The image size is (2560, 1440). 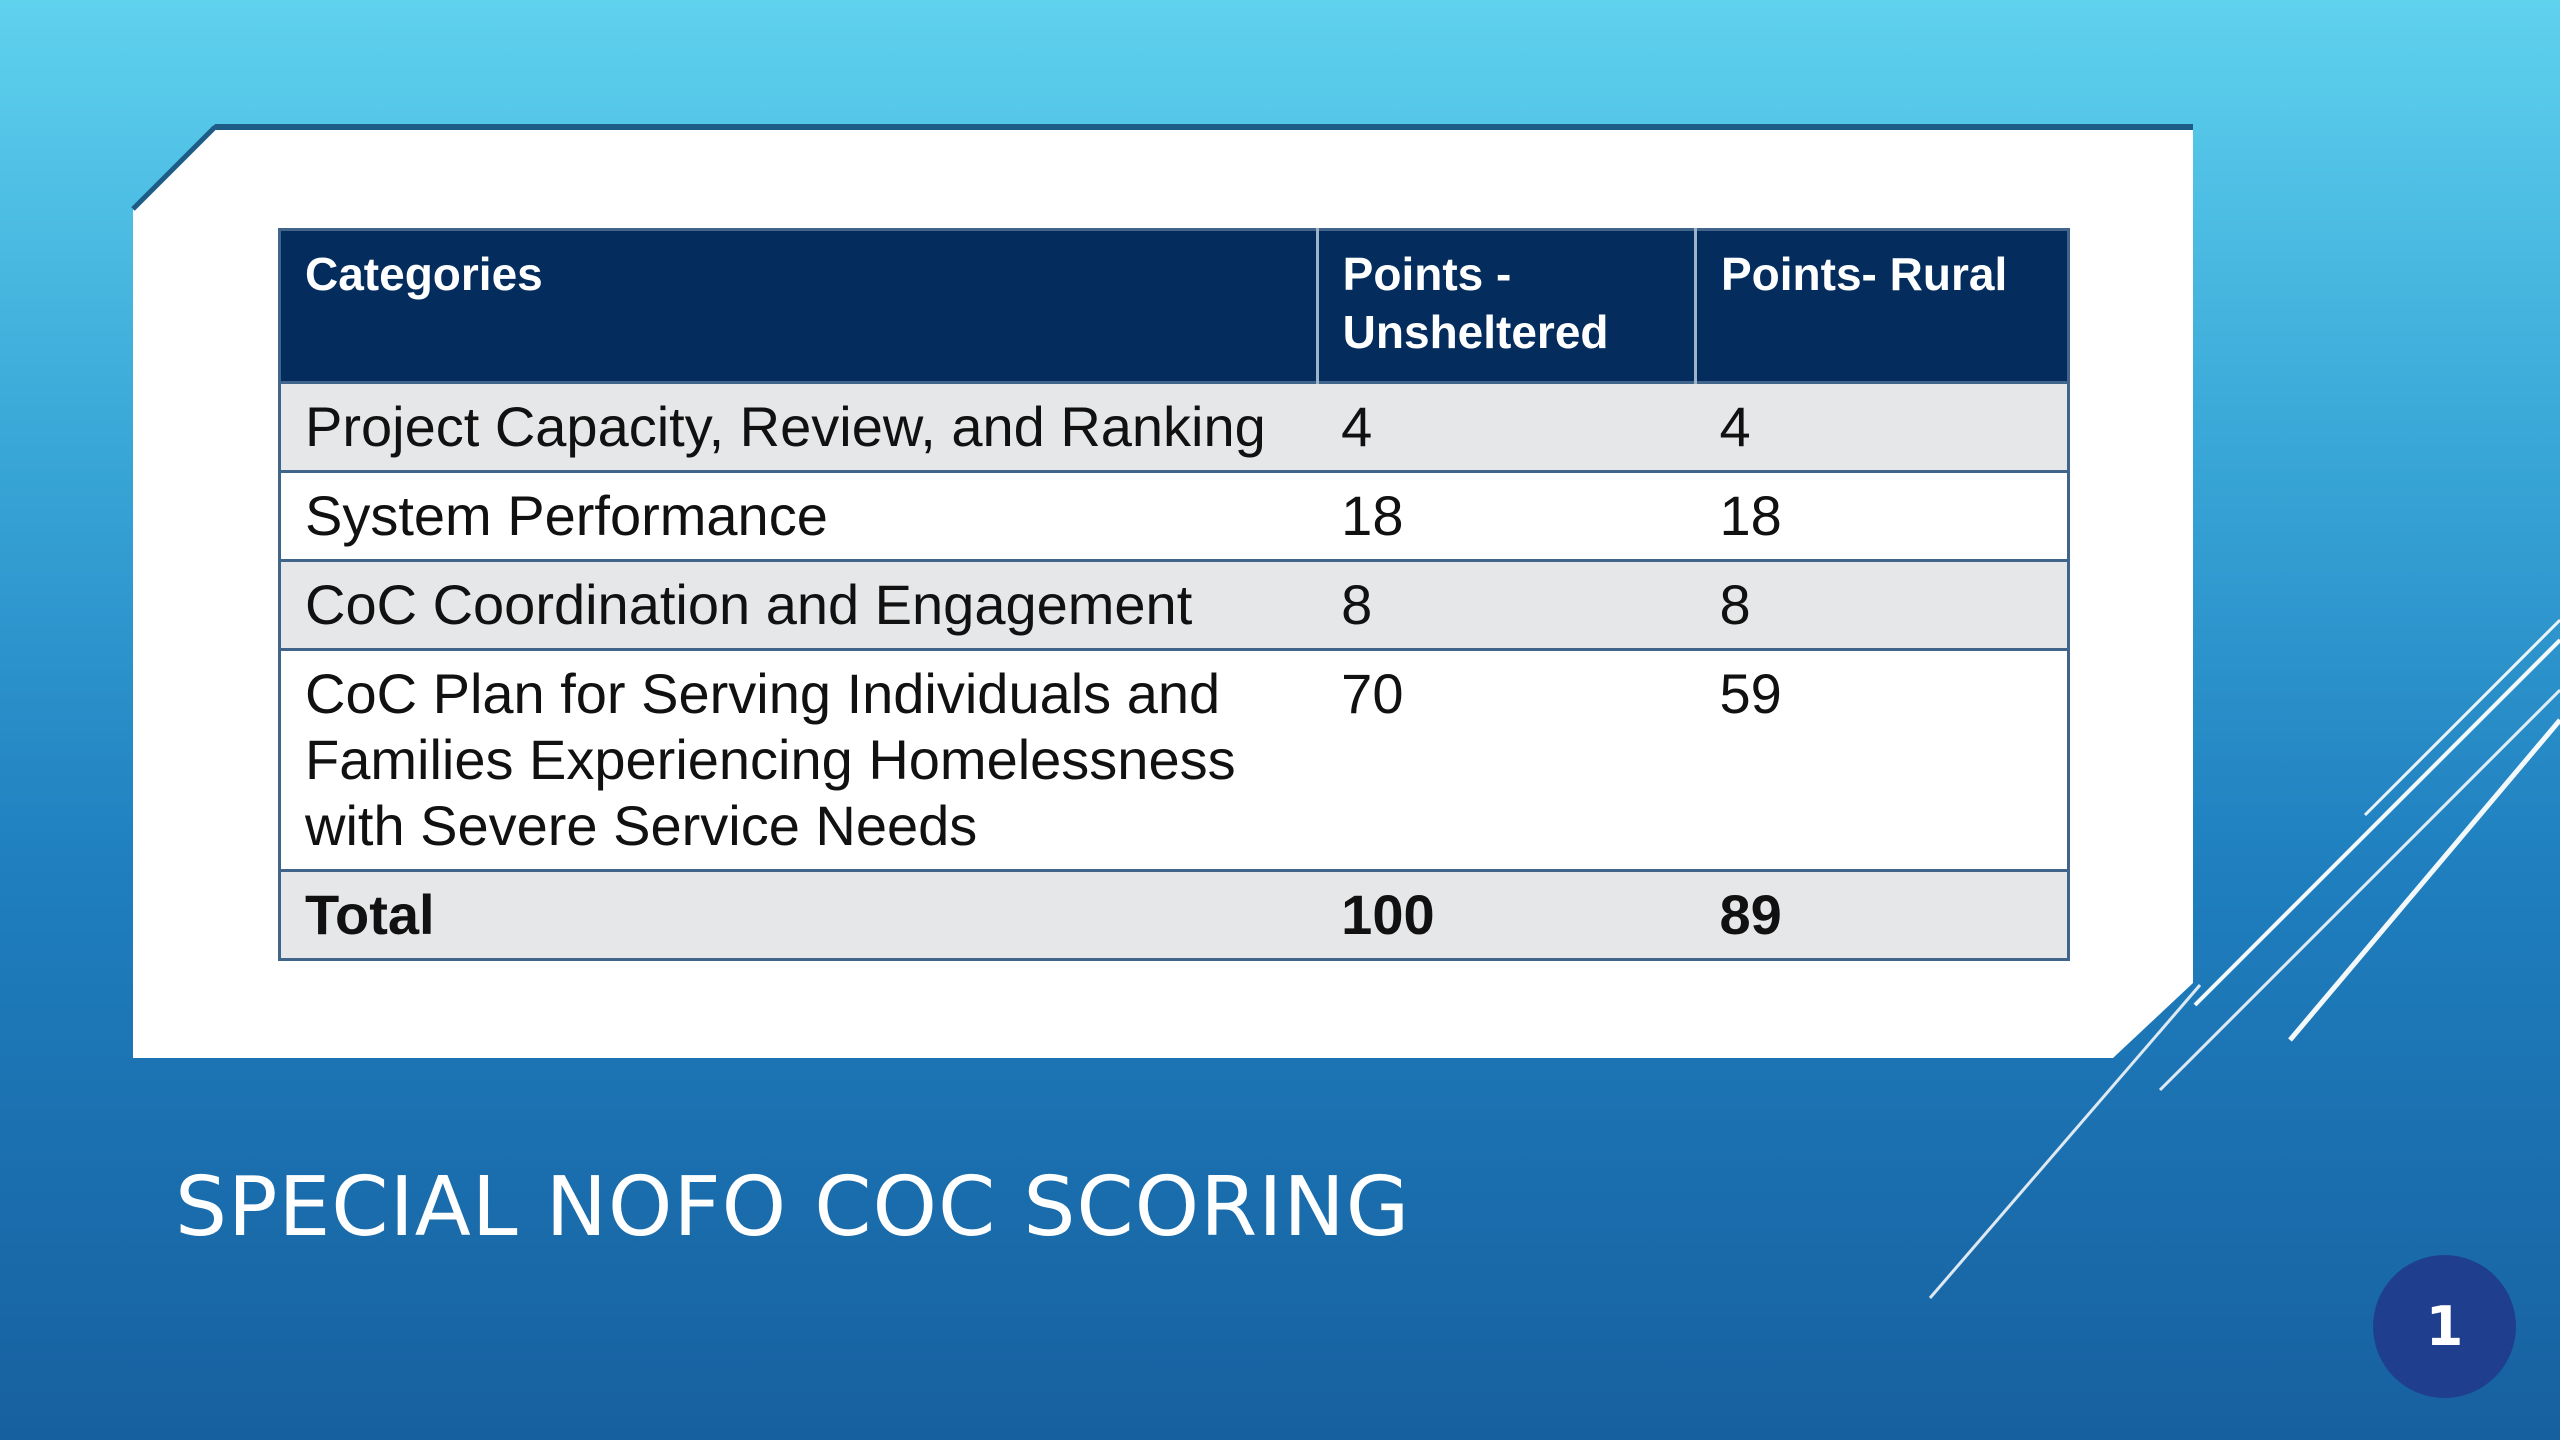 I want to click on row-points-unsheltered: 4, so click(x=1506, y=426).